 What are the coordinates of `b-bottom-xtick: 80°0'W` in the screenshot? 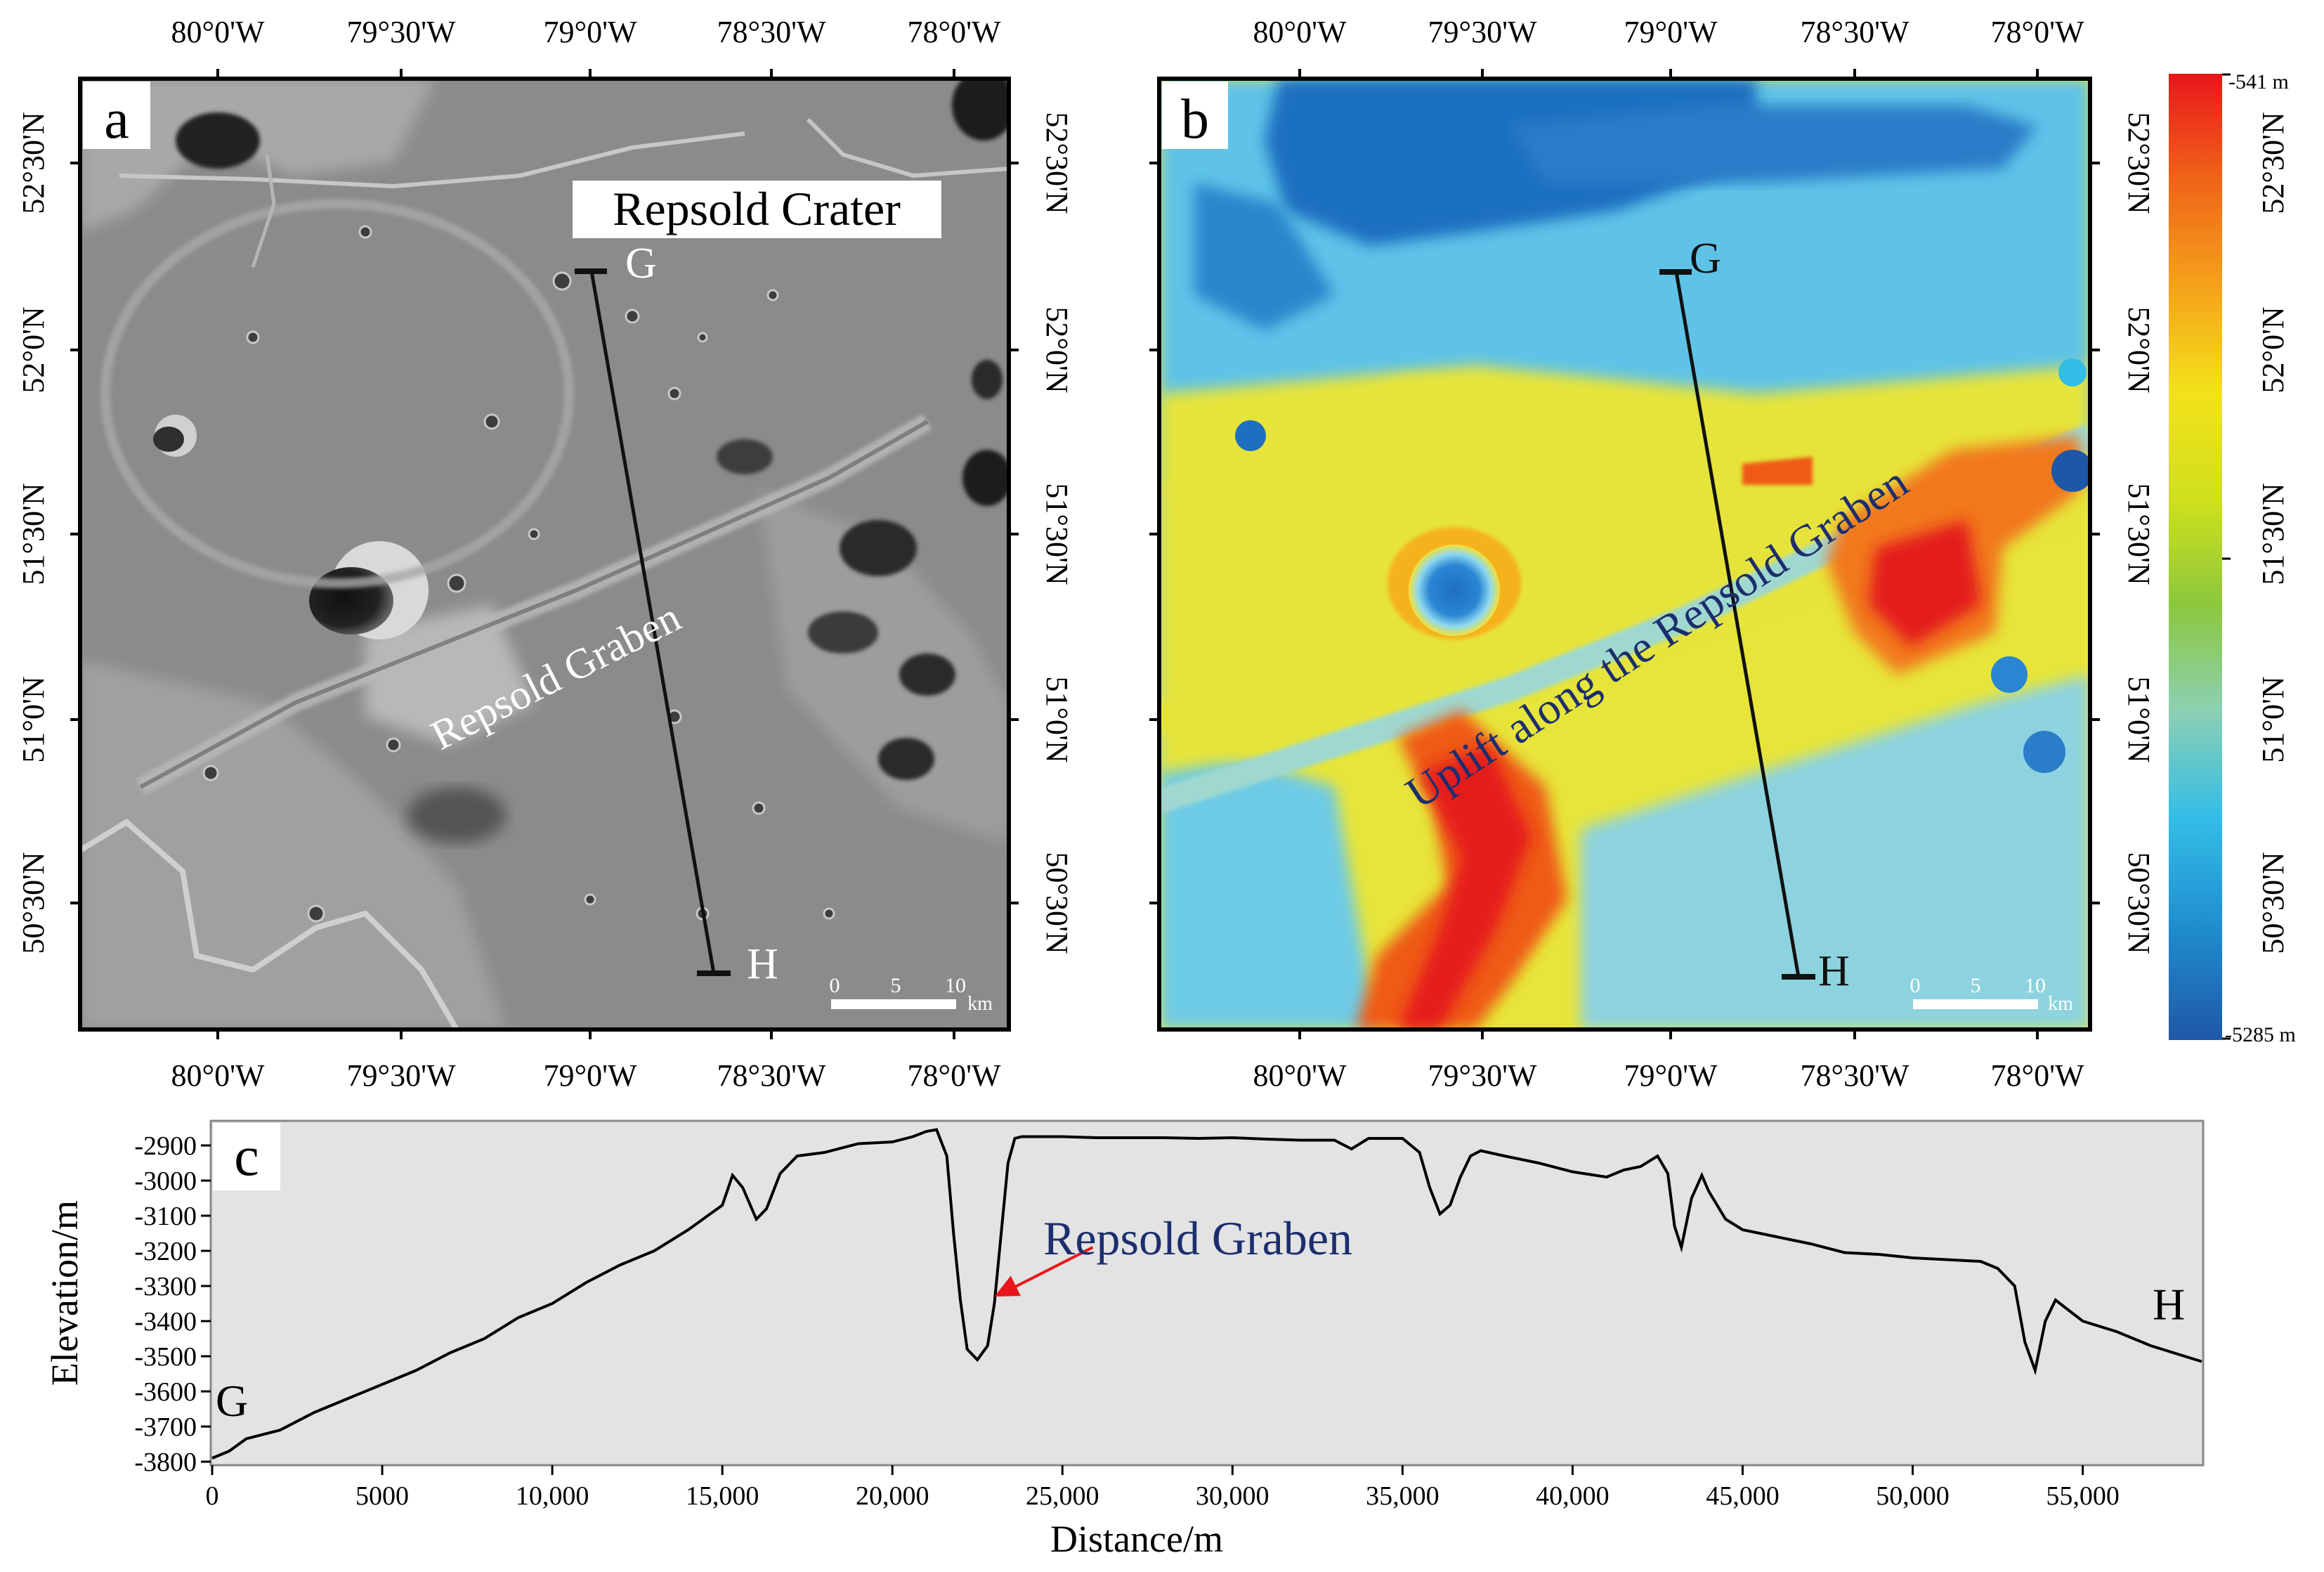 It's located at (1300, 1075).